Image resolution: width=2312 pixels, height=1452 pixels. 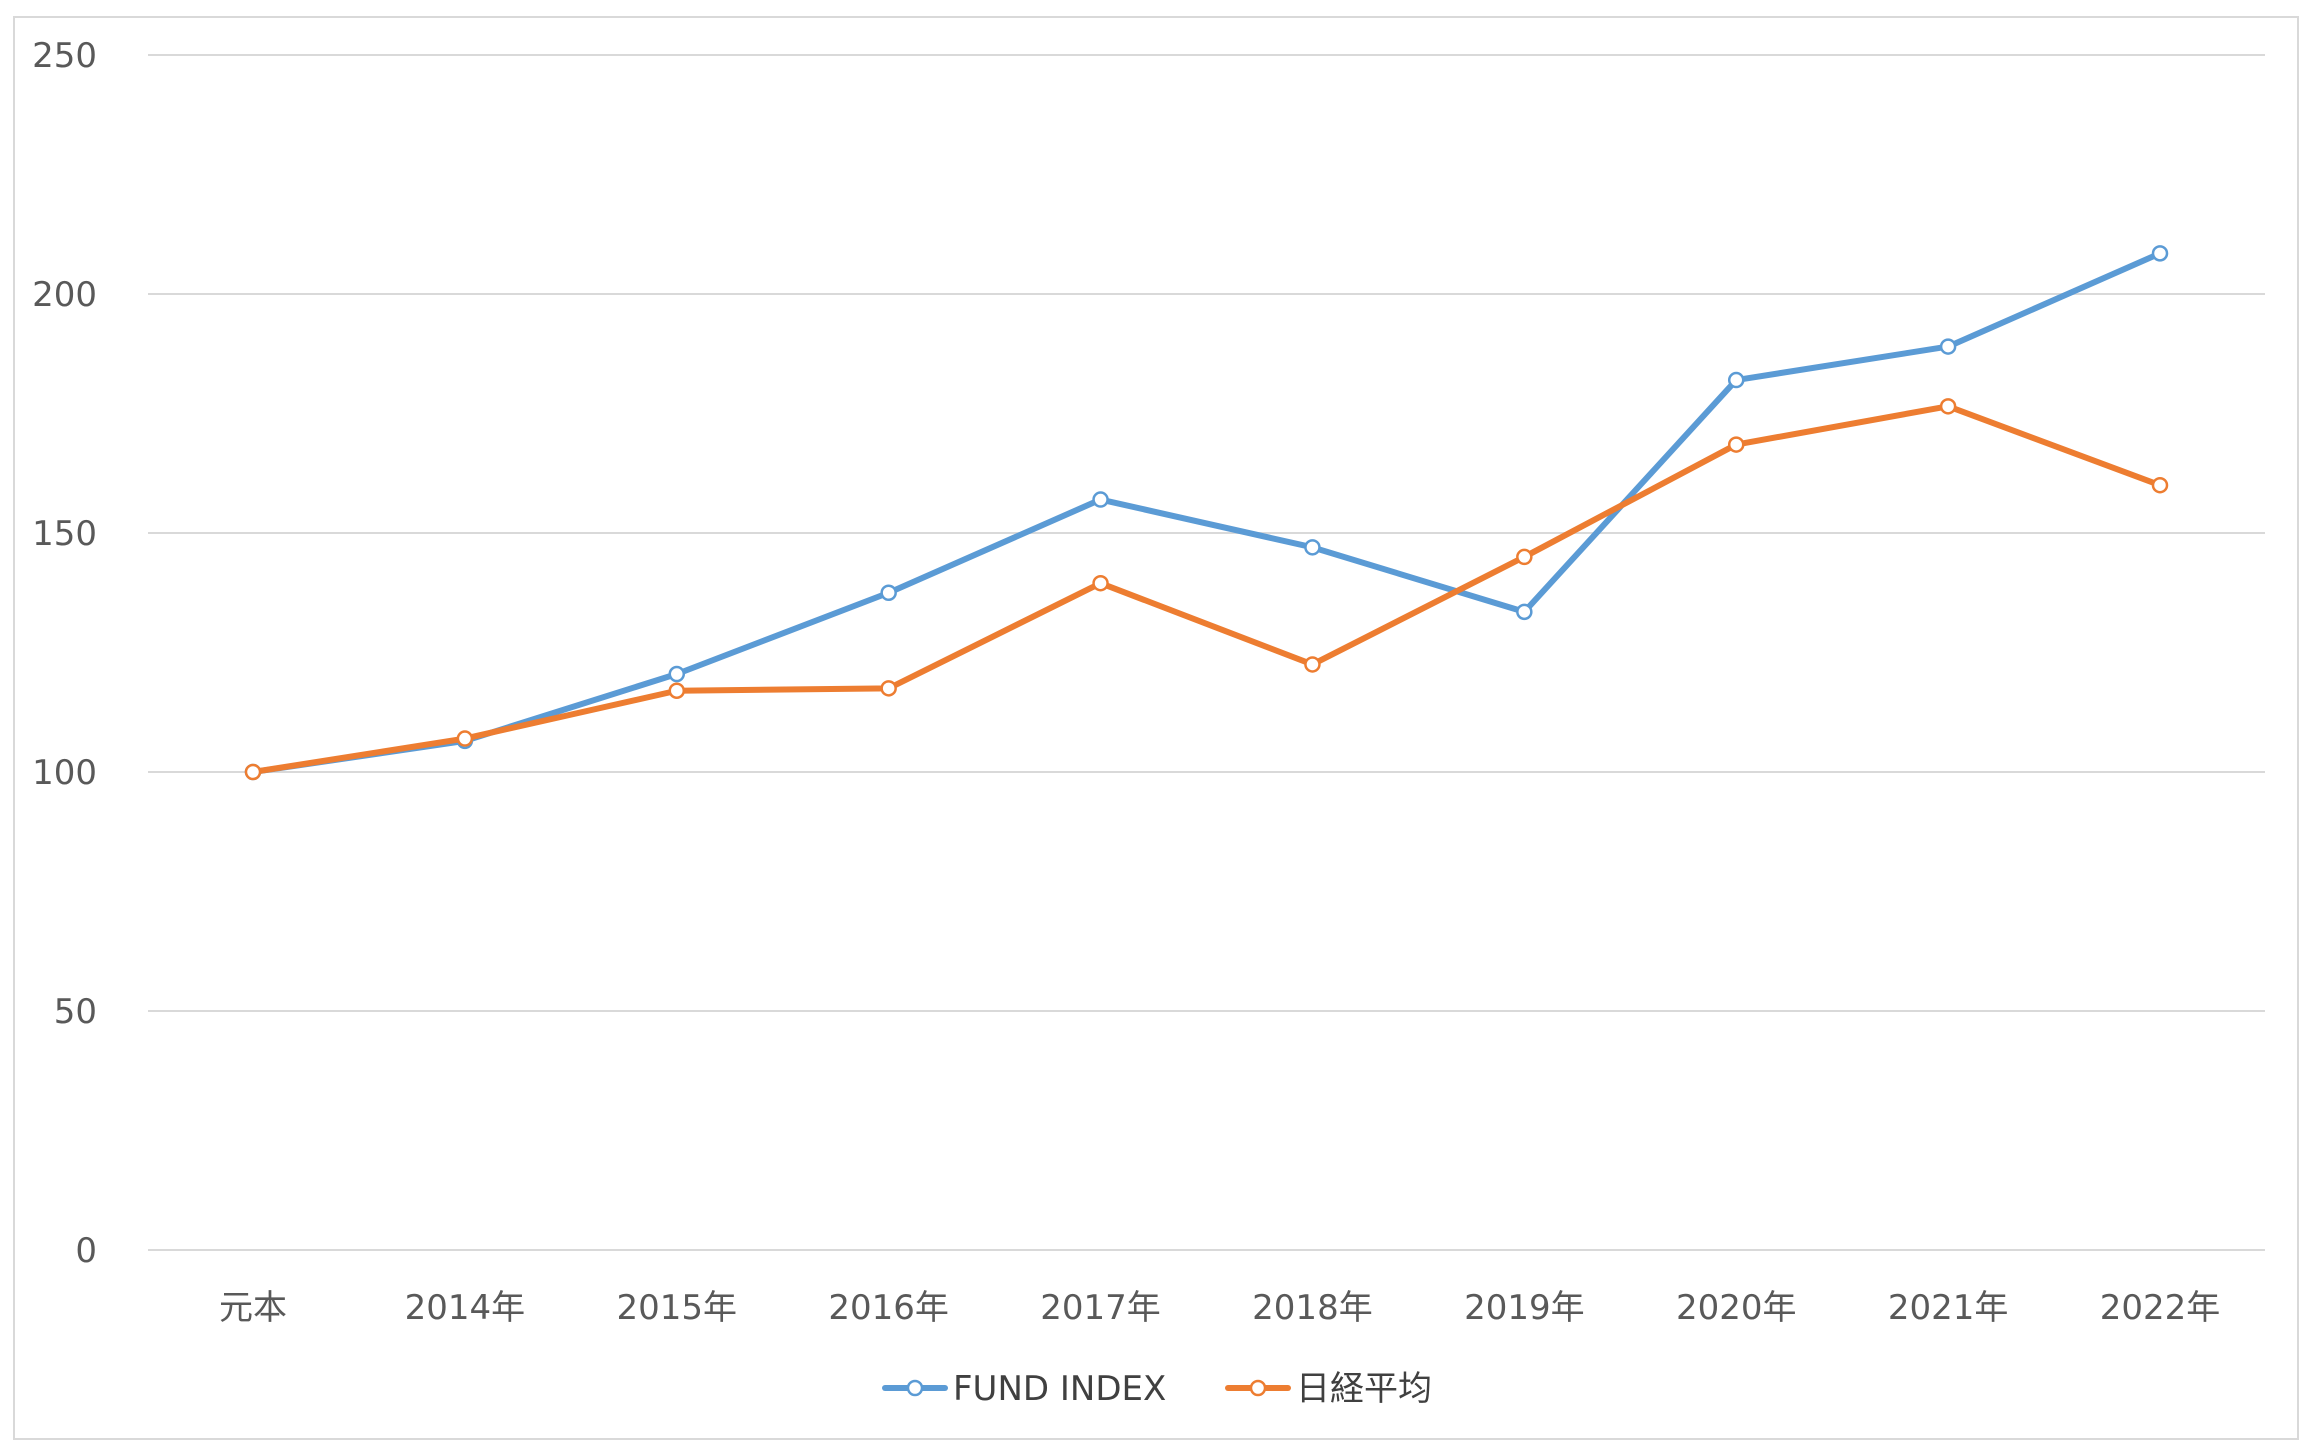 I want to click on y-tick-label: 50, so click(x=75, y=1012).